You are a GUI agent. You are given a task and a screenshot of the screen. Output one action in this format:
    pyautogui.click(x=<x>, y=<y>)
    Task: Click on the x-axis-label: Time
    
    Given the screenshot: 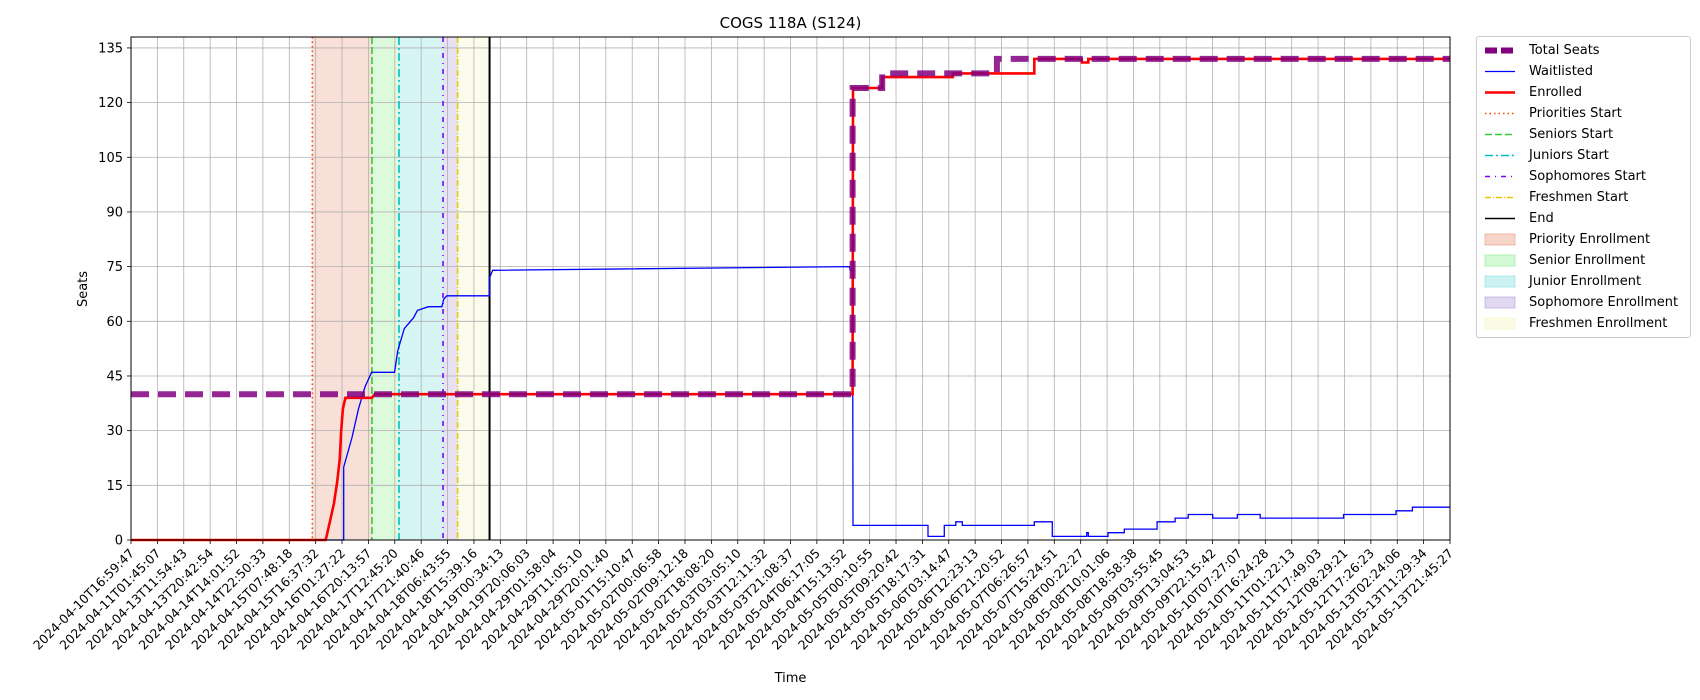 What is the action you would take?
    pyautogui.click(x=790, y=678)
    